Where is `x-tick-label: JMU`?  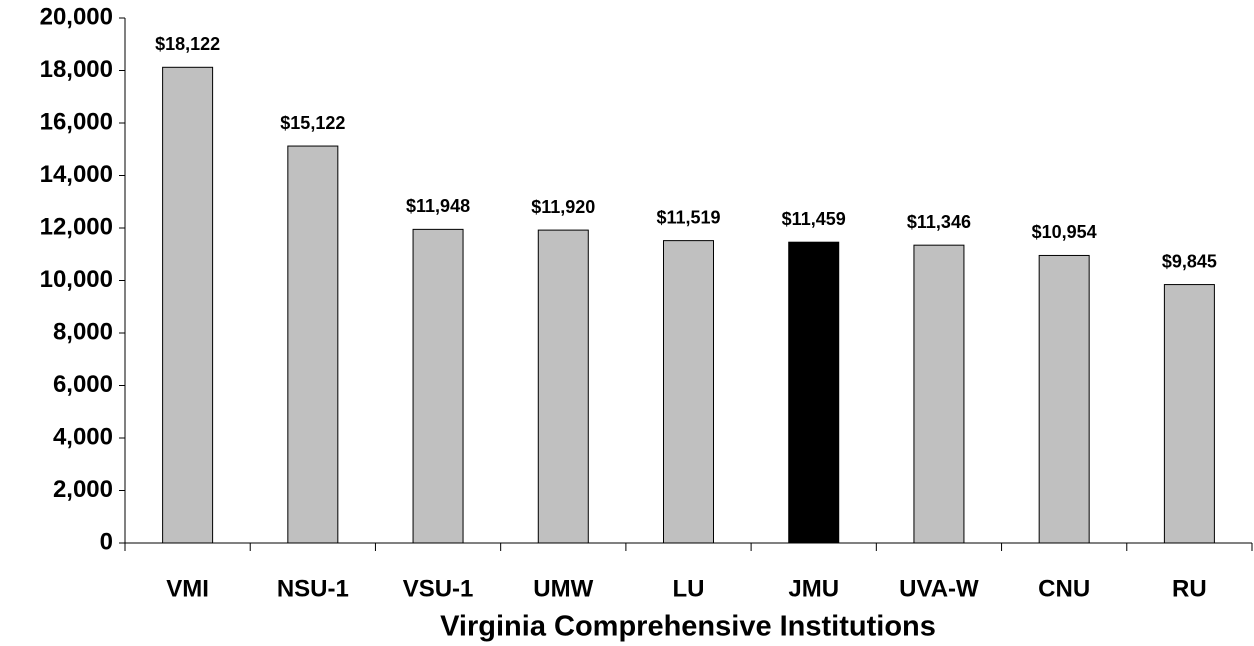
x-tick-label: JMU is located at coordinates (813, 588).